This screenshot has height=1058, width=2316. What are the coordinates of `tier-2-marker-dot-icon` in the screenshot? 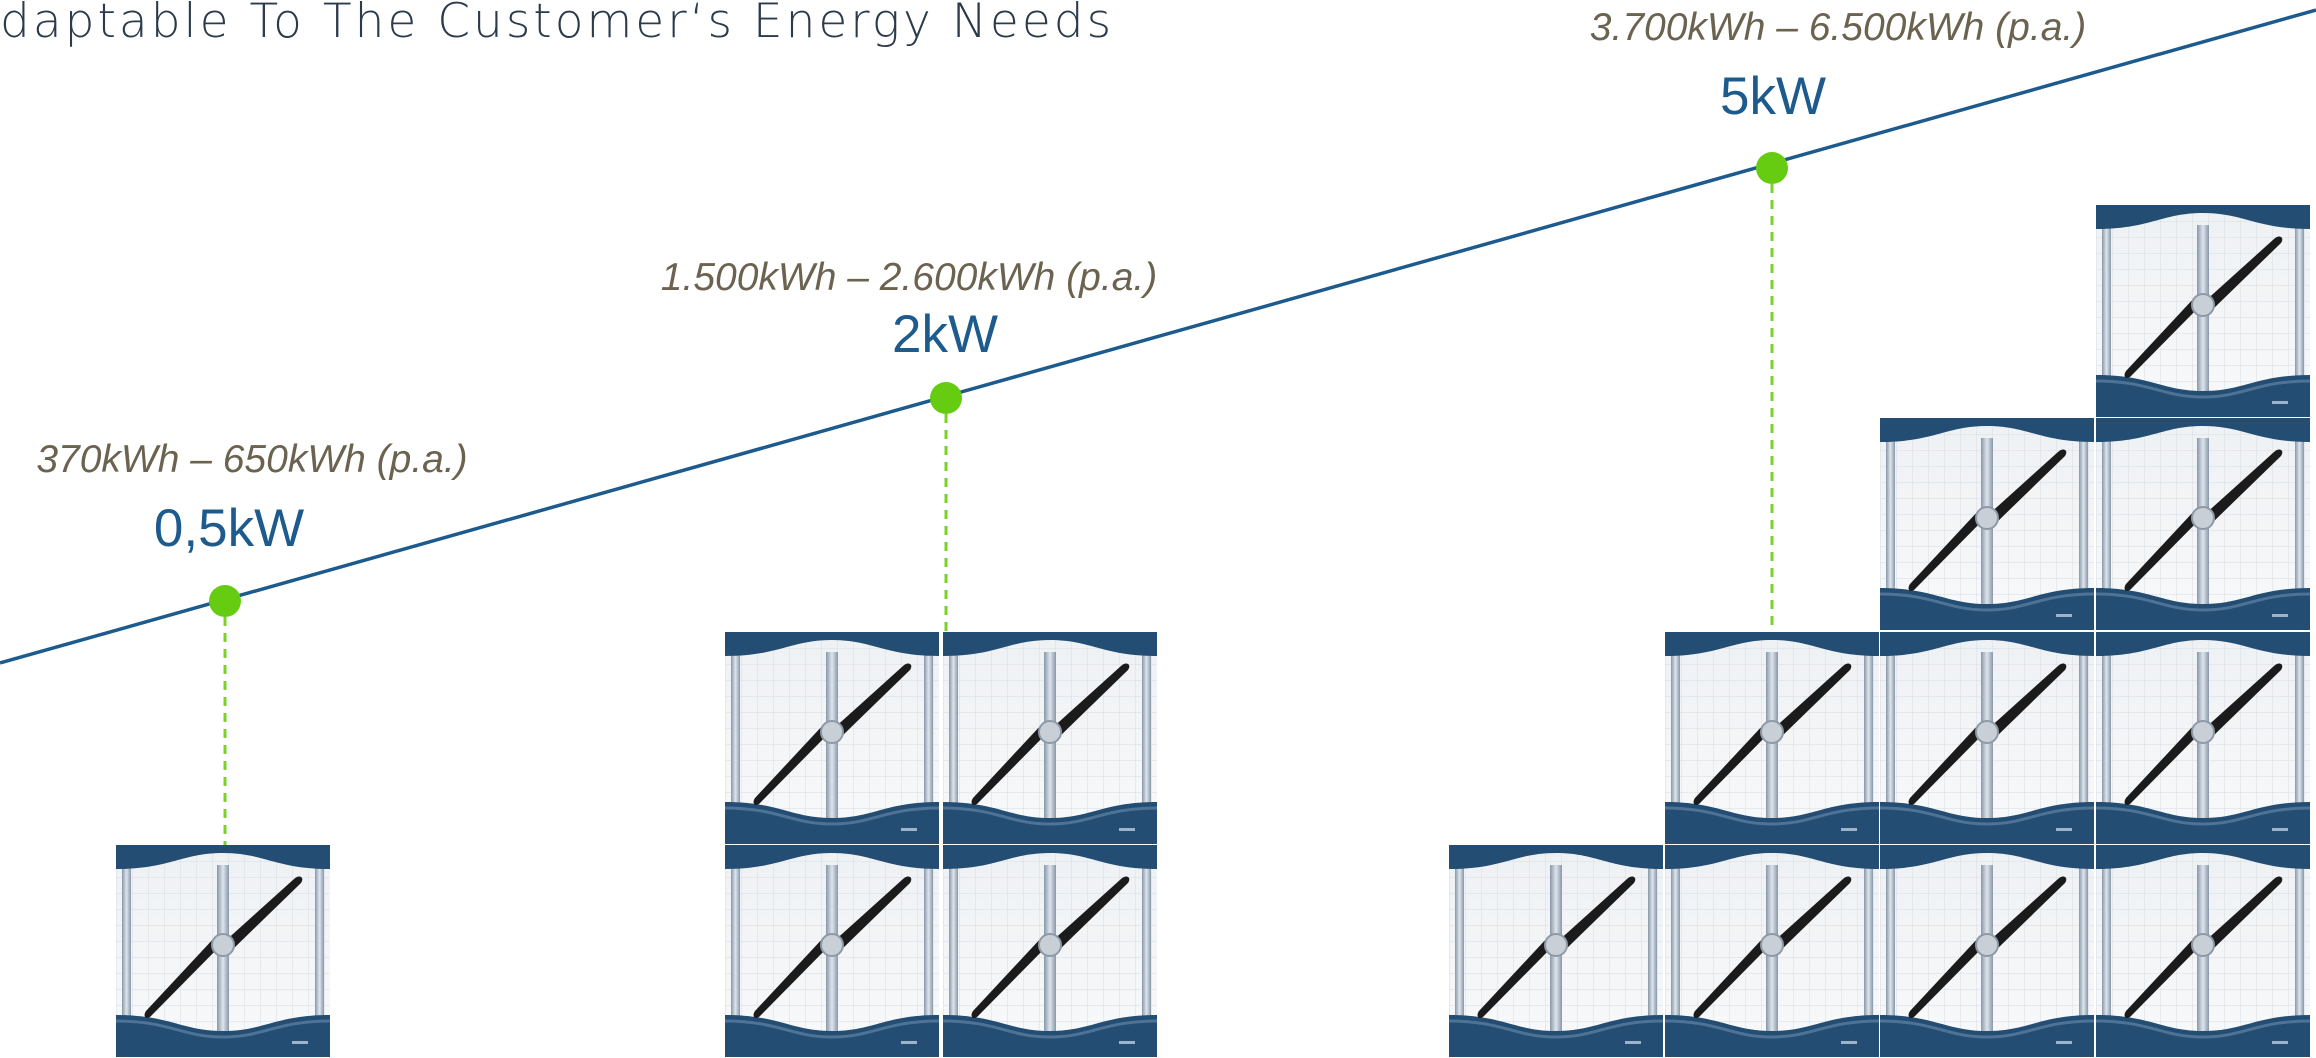 It's located at (946, 398).